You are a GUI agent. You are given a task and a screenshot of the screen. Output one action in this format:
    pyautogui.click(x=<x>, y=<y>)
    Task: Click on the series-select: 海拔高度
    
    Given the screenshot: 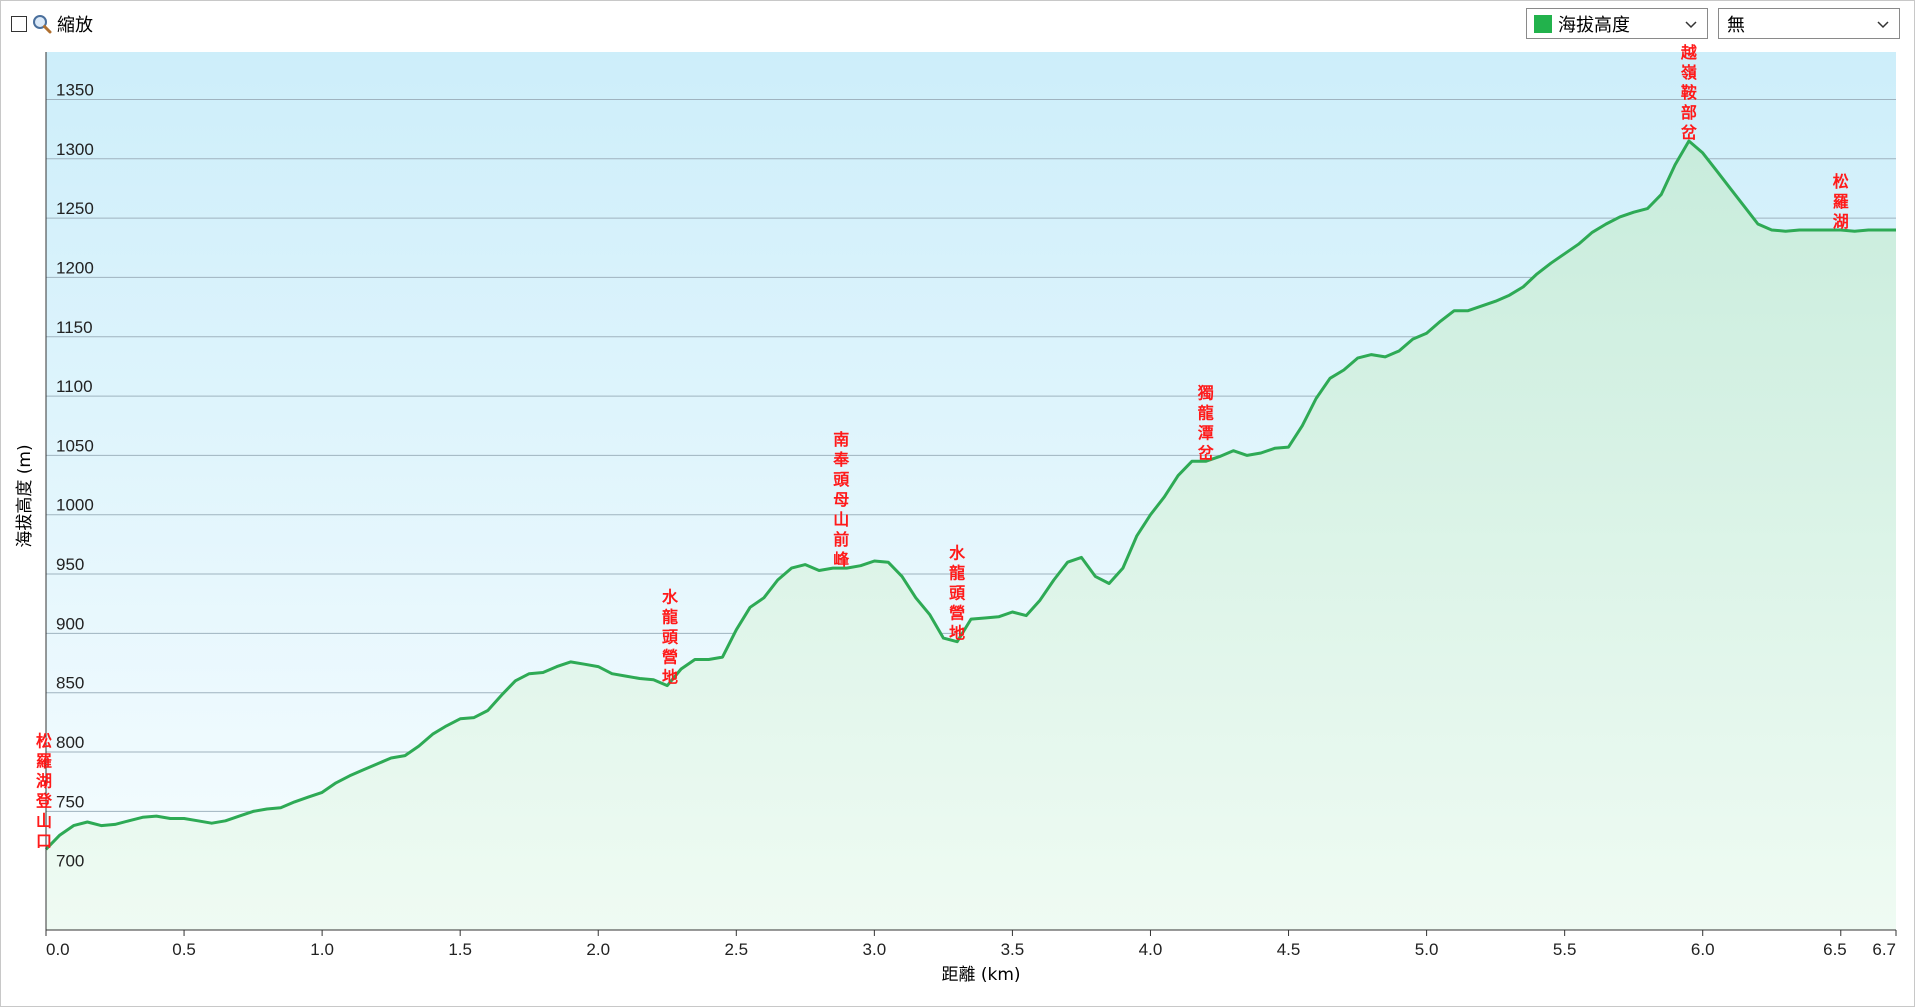 What is the action you would take?
    pyautogui.click(x=1617, y=23)
    